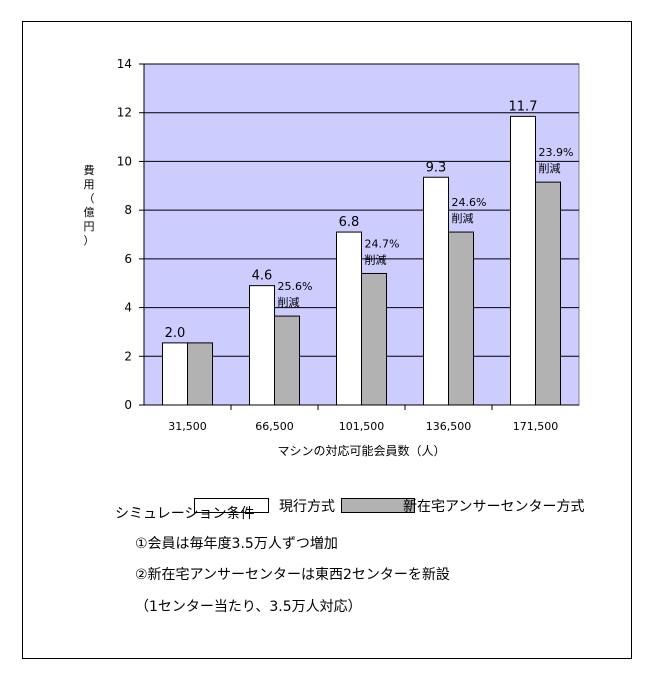 The width and height of the screenshot is (659, 677). I want to click on y-tick-label: 8, so click(128, 210).